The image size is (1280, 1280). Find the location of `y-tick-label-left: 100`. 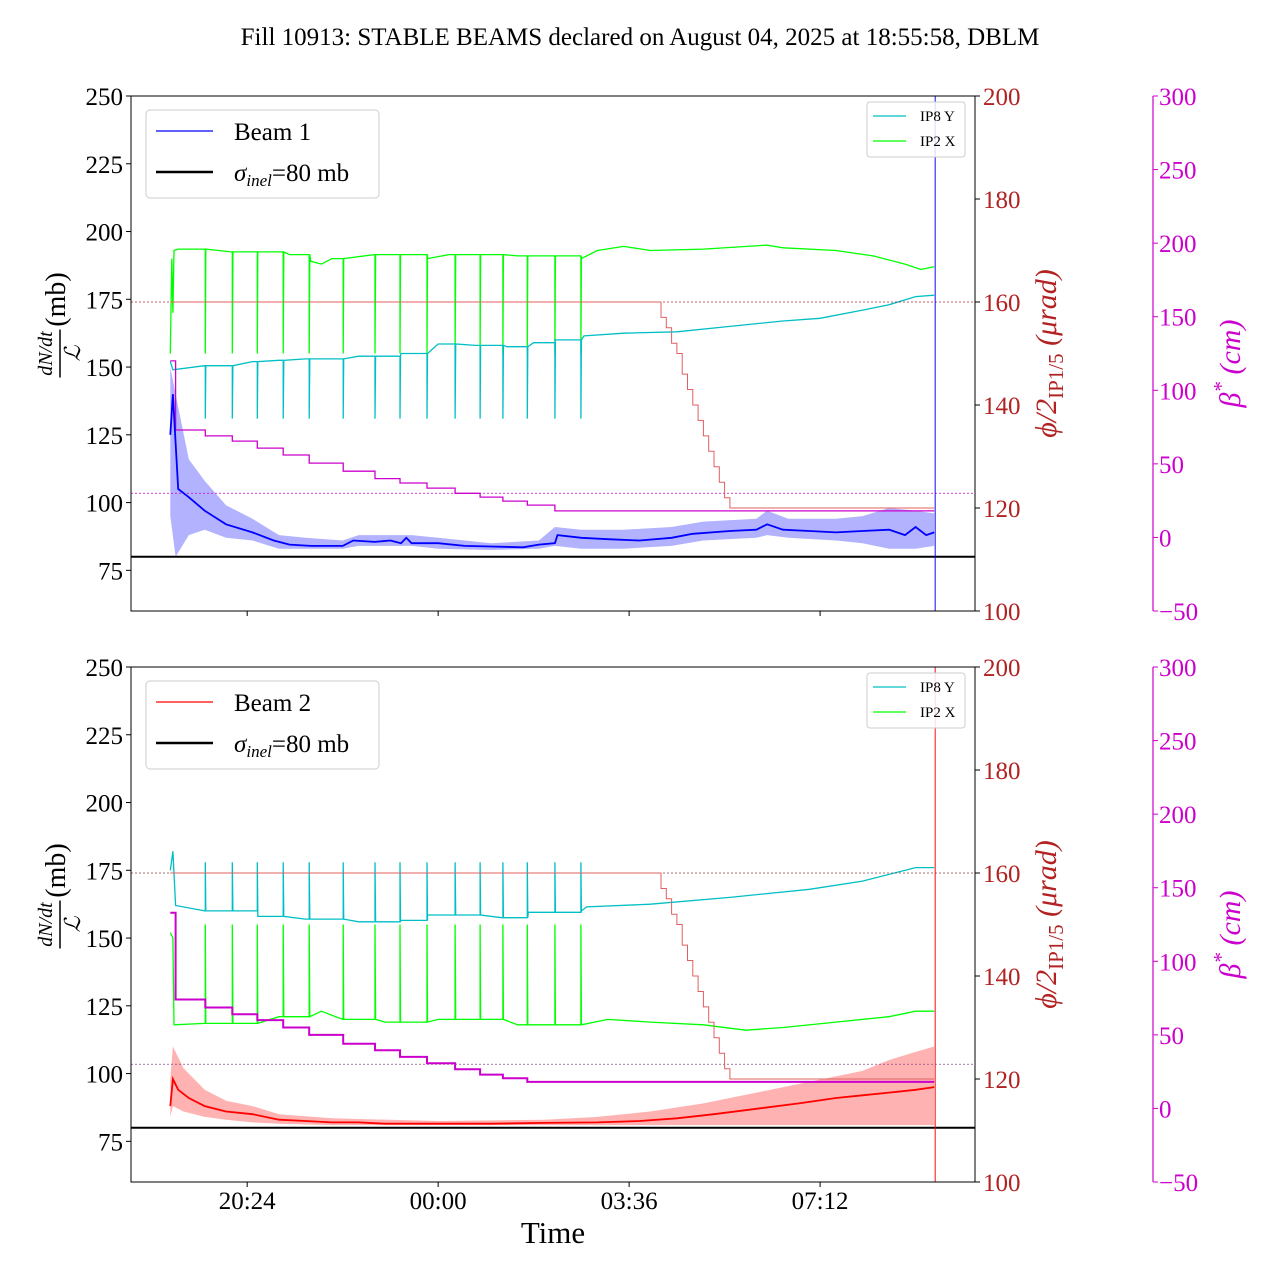

y-tick-label-left: 100 is located at coordinates (105, 1075).